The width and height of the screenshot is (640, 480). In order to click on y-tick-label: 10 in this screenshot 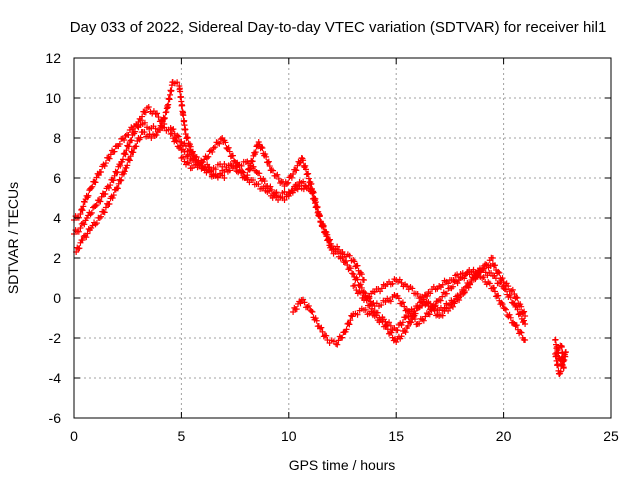, I will do `click(53, 98)`.